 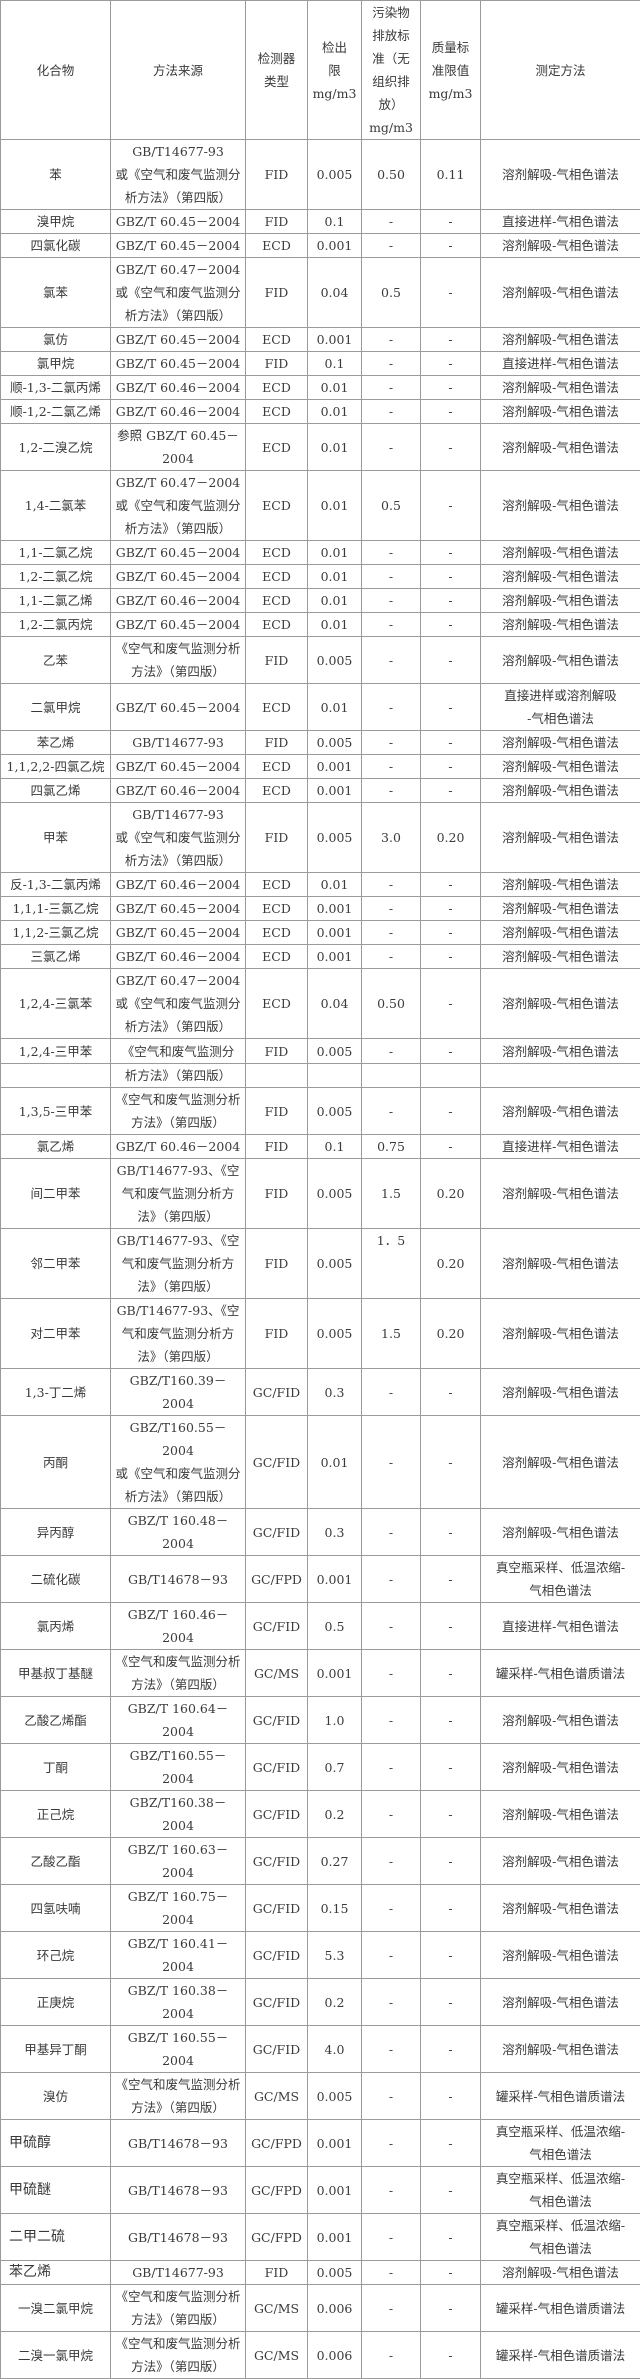 What do you see at coordinates (56, 246) in the screenshot?
I see `compound-cell: 四氯化碳` at bounding box center [56, 246].